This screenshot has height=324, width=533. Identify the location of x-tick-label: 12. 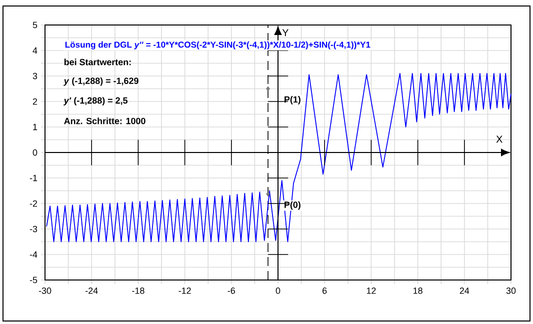
(371, 291).